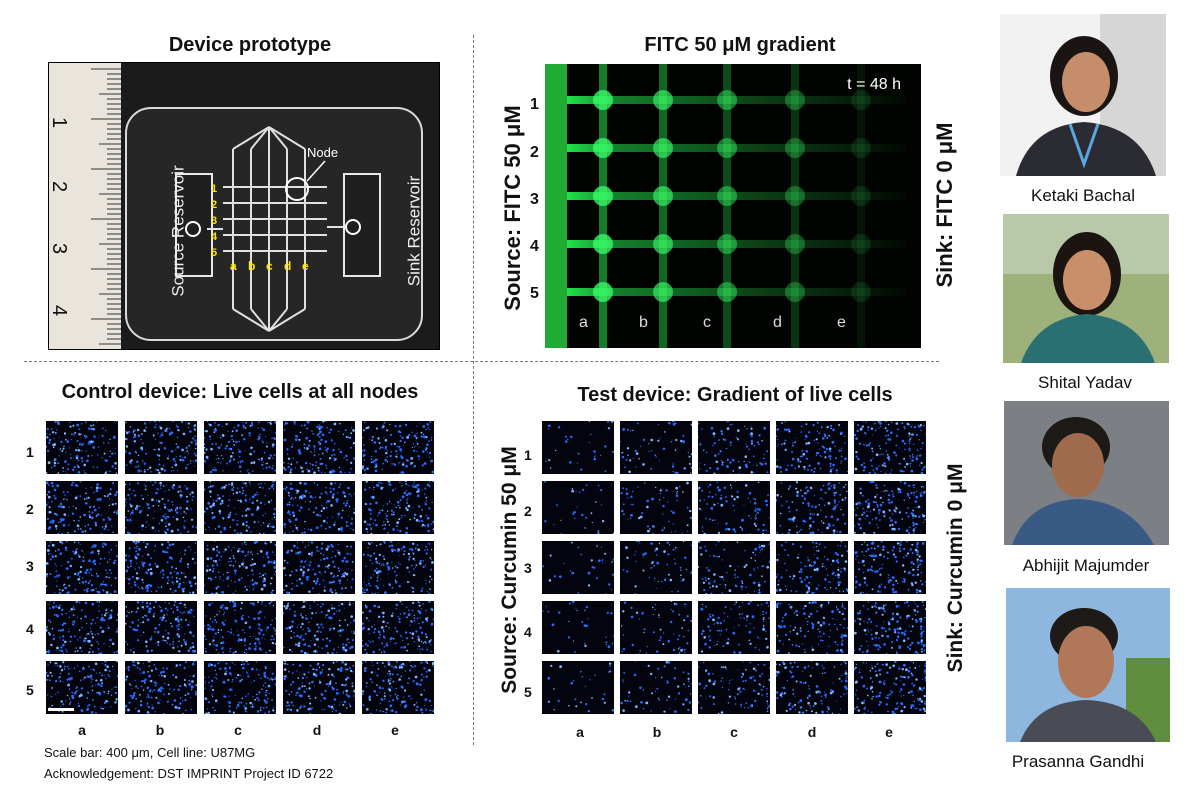  What do you see at coordinates (1085, 382) in the screenshot?
I see `person-name-2: Shital Yadav` at bounding box center [1085, 382].